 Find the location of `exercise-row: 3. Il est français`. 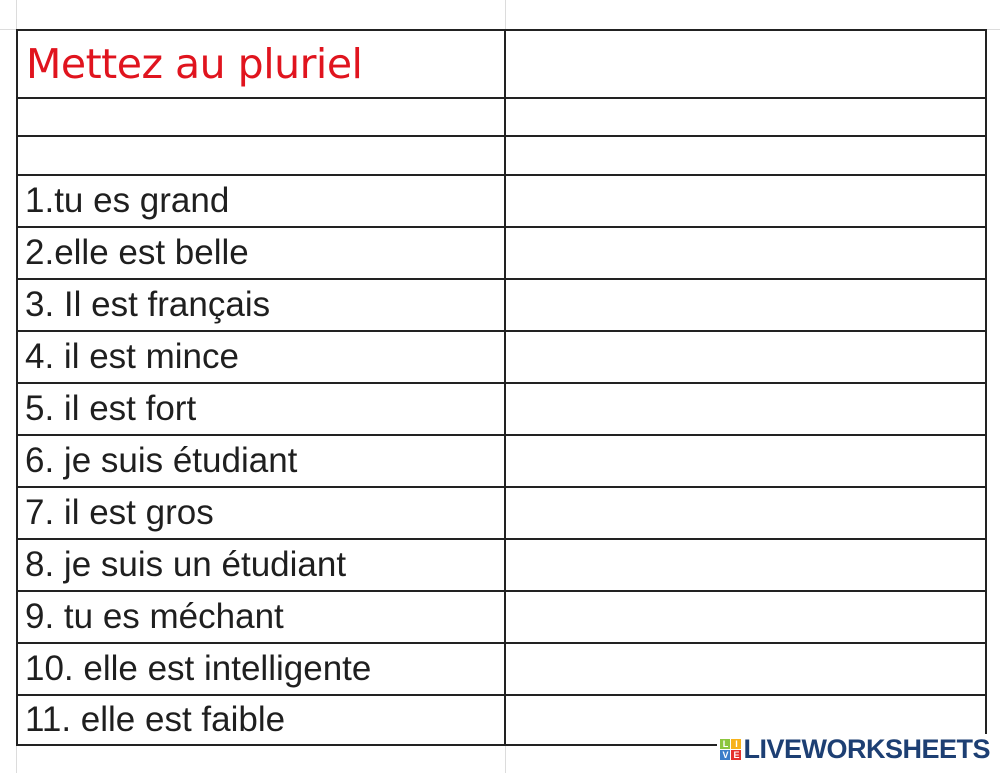

exercise-row: 3. Il est français is located at coordinates (501, 306).